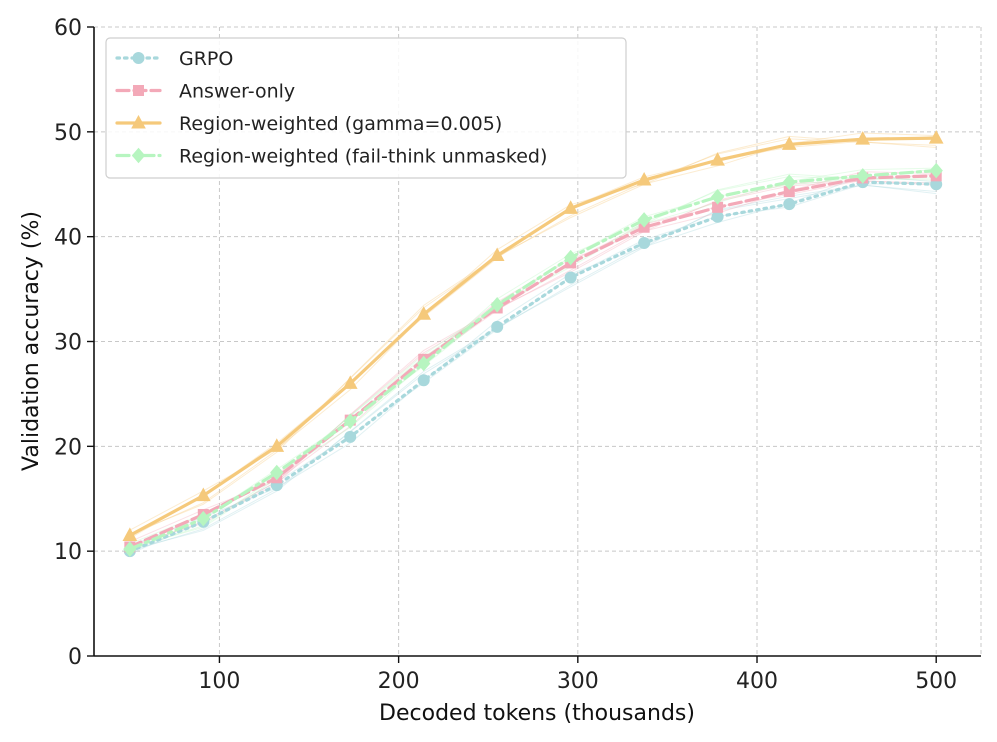 This screenshot has height=742, width=997. What do you see at coordinates (399, 681) in the screenshot?
I see `x-tick-label: 200` at bounding box center [399, 681].